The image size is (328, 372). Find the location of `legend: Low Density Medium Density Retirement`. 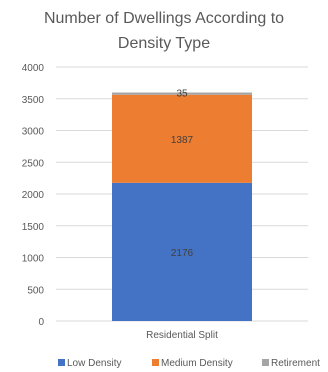

legend: Low Density Medium Density Retirement is located at coordinates (189, 363).